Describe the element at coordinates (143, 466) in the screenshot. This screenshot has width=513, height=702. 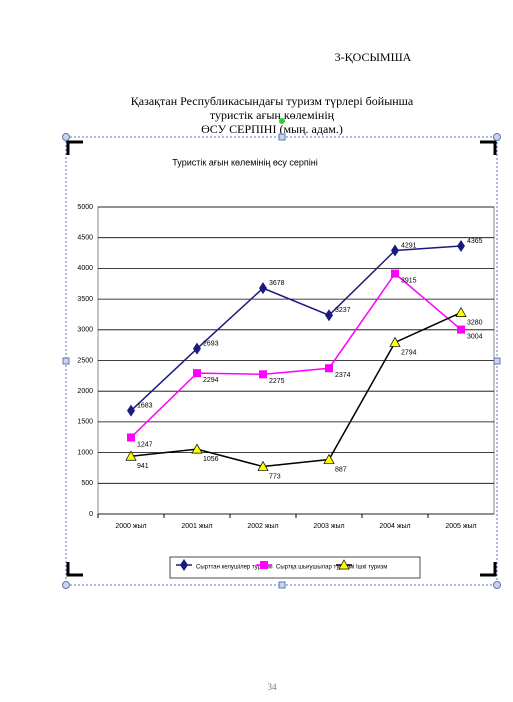
I see `data-label: 941` at that location.